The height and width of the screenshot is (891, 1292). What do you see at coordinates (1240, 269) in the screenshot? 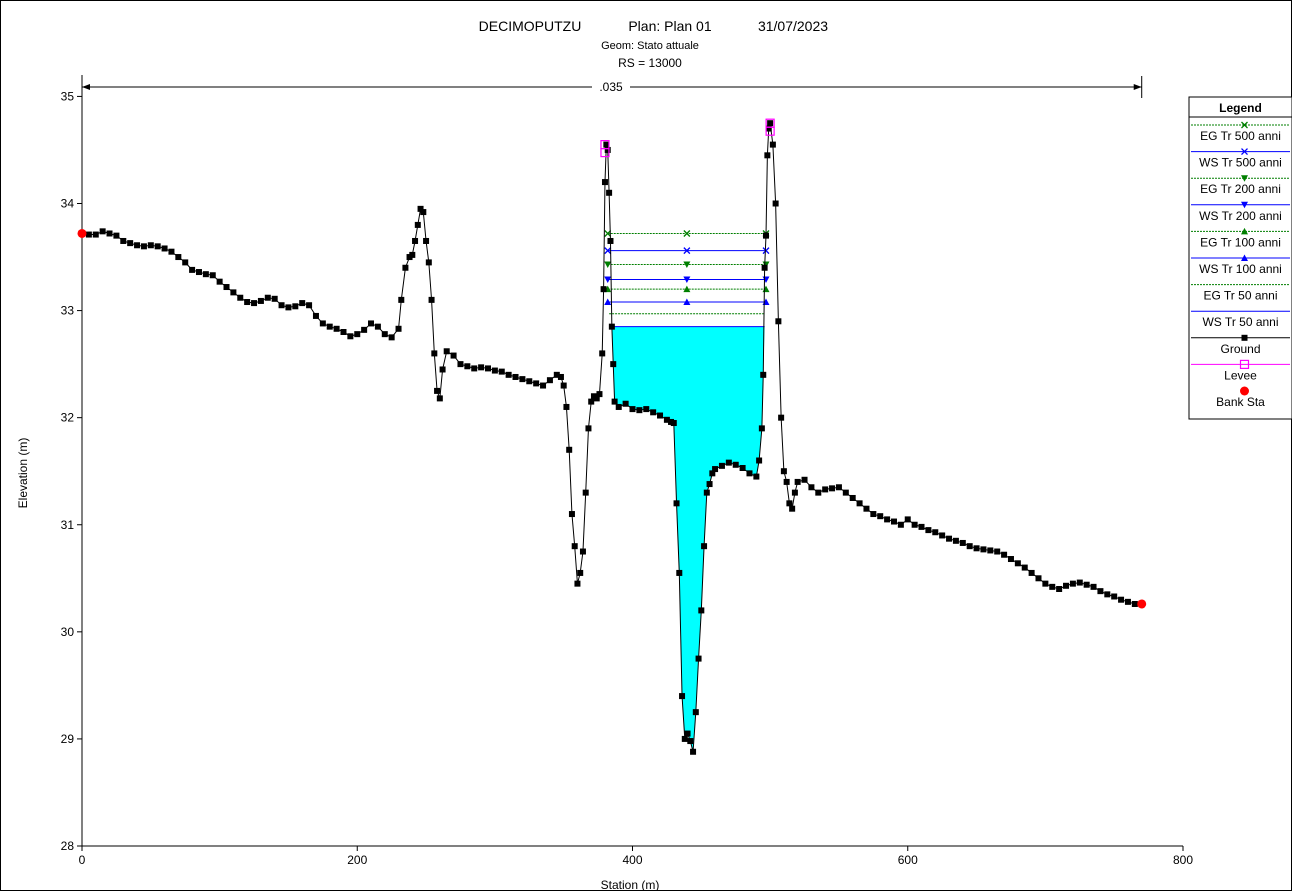
I see `legend-item-label: WS Tr 100 anni` at bounding box center [1240, 269].